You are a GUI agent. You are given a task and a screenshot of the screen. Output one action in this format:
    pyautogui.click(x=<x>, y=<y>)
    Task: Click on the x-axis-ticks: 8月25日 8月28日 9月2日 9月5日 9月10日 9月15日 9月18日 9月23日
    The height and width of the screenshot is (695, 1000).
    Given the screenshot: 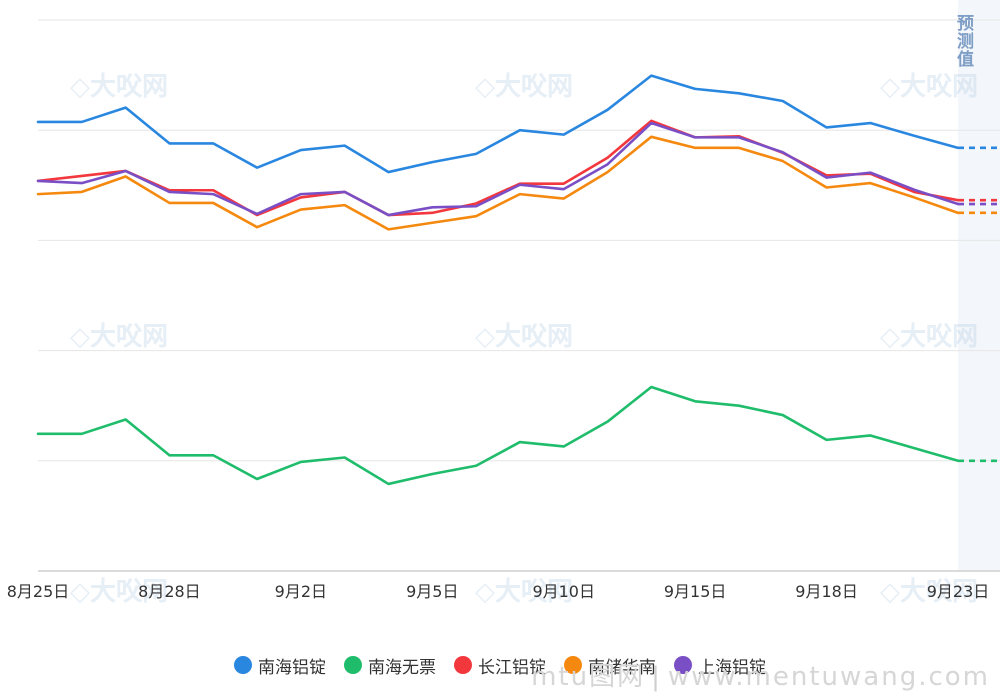 What is the action you would take?
    pyautogui.click(x=498, y=591)
    